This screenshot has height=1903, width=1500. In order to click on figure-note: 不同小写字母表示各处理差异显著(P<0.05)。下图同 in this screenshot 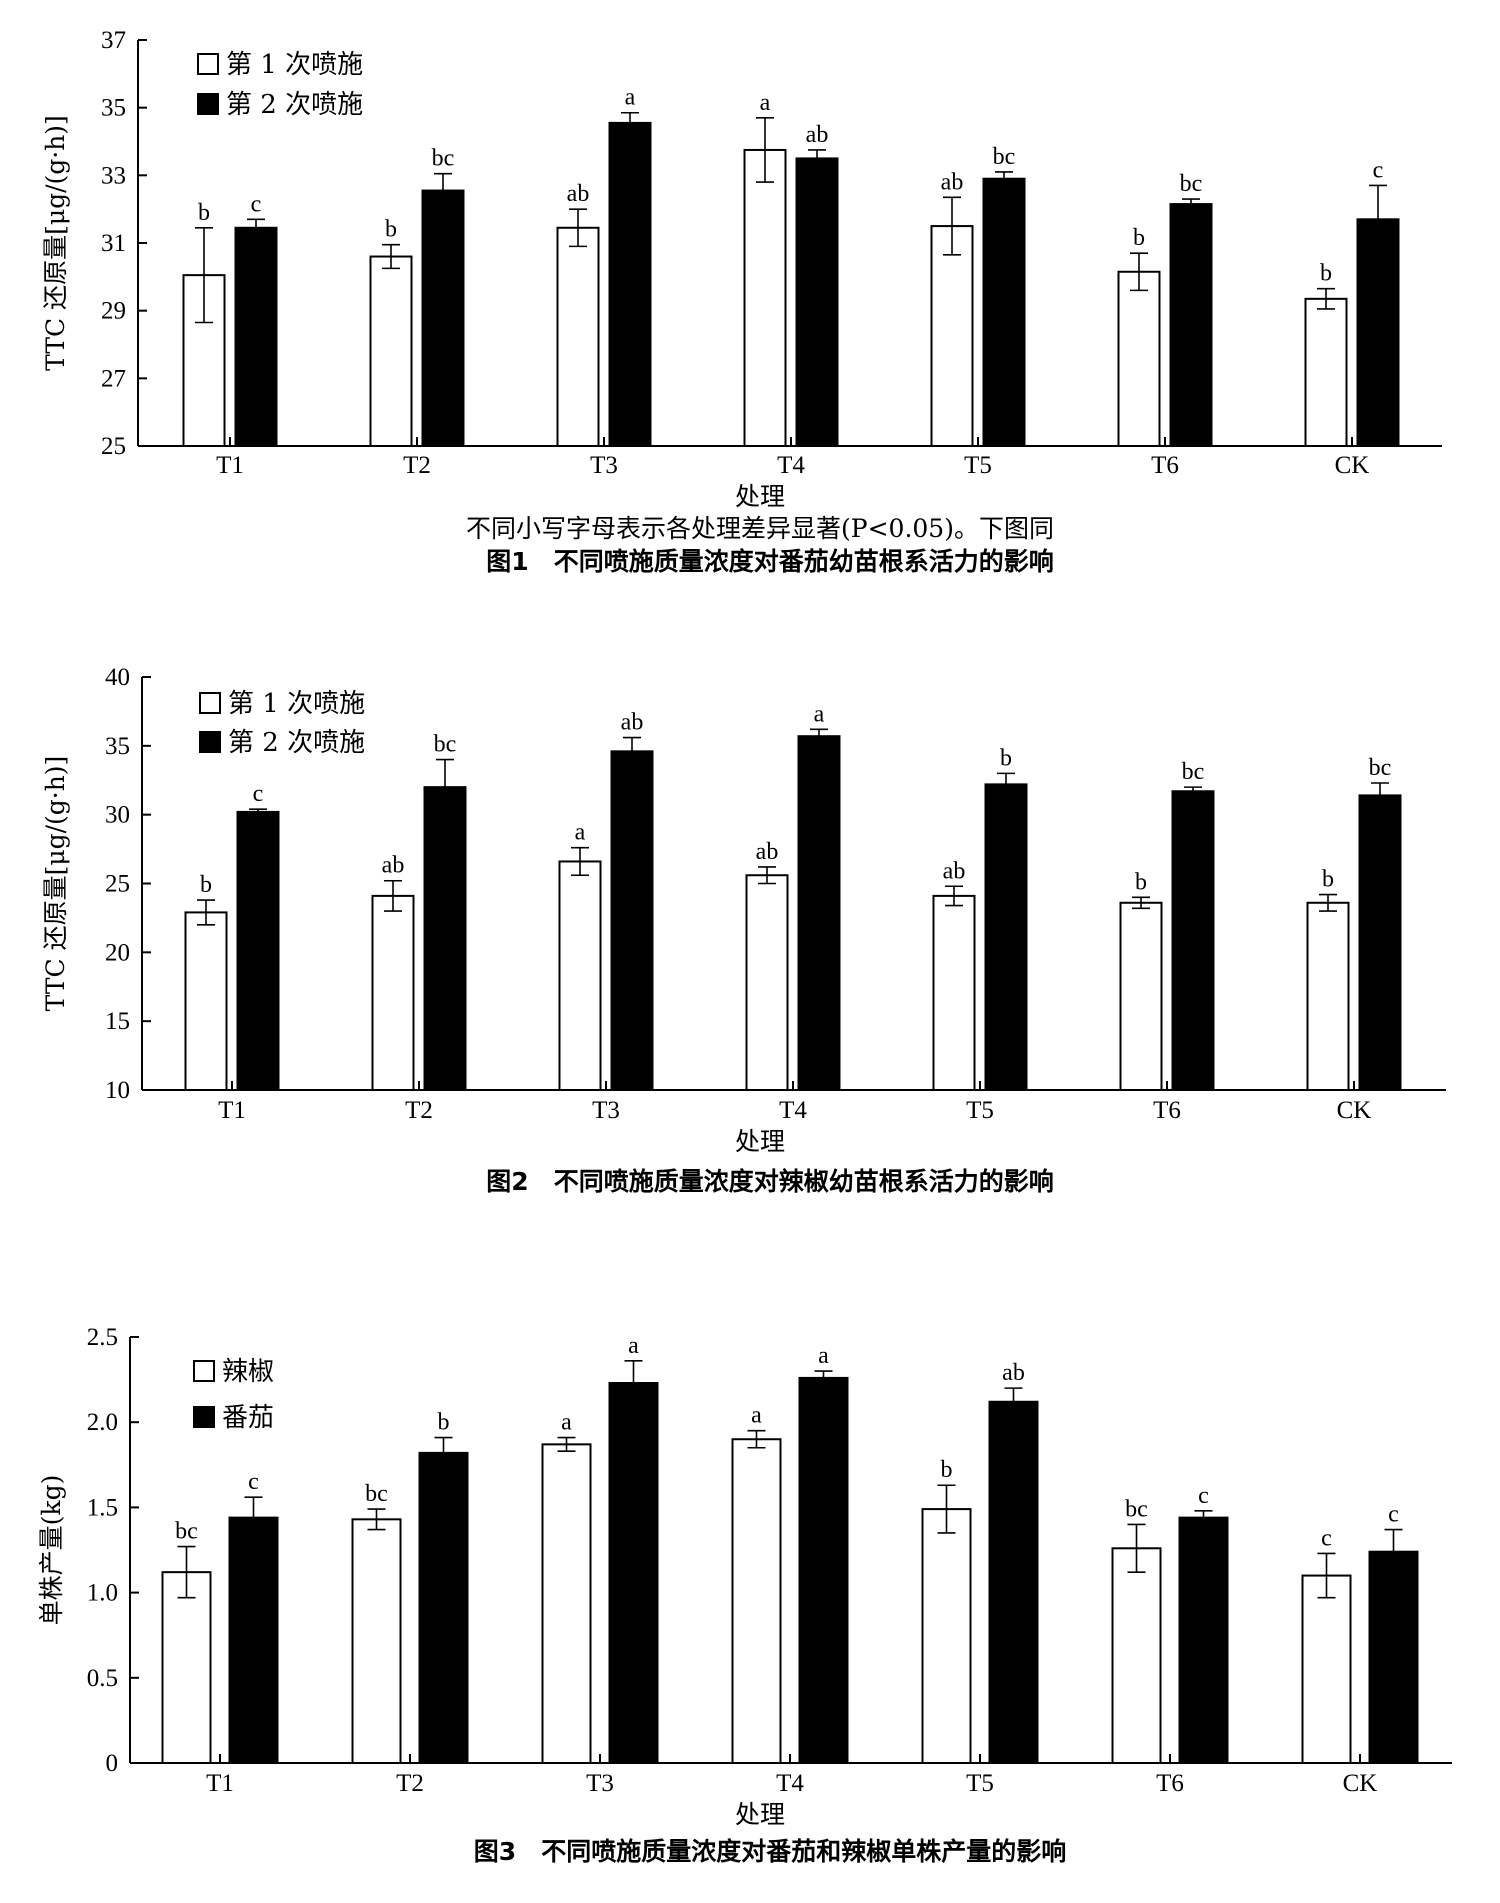, I will do `click(760, 528)`.